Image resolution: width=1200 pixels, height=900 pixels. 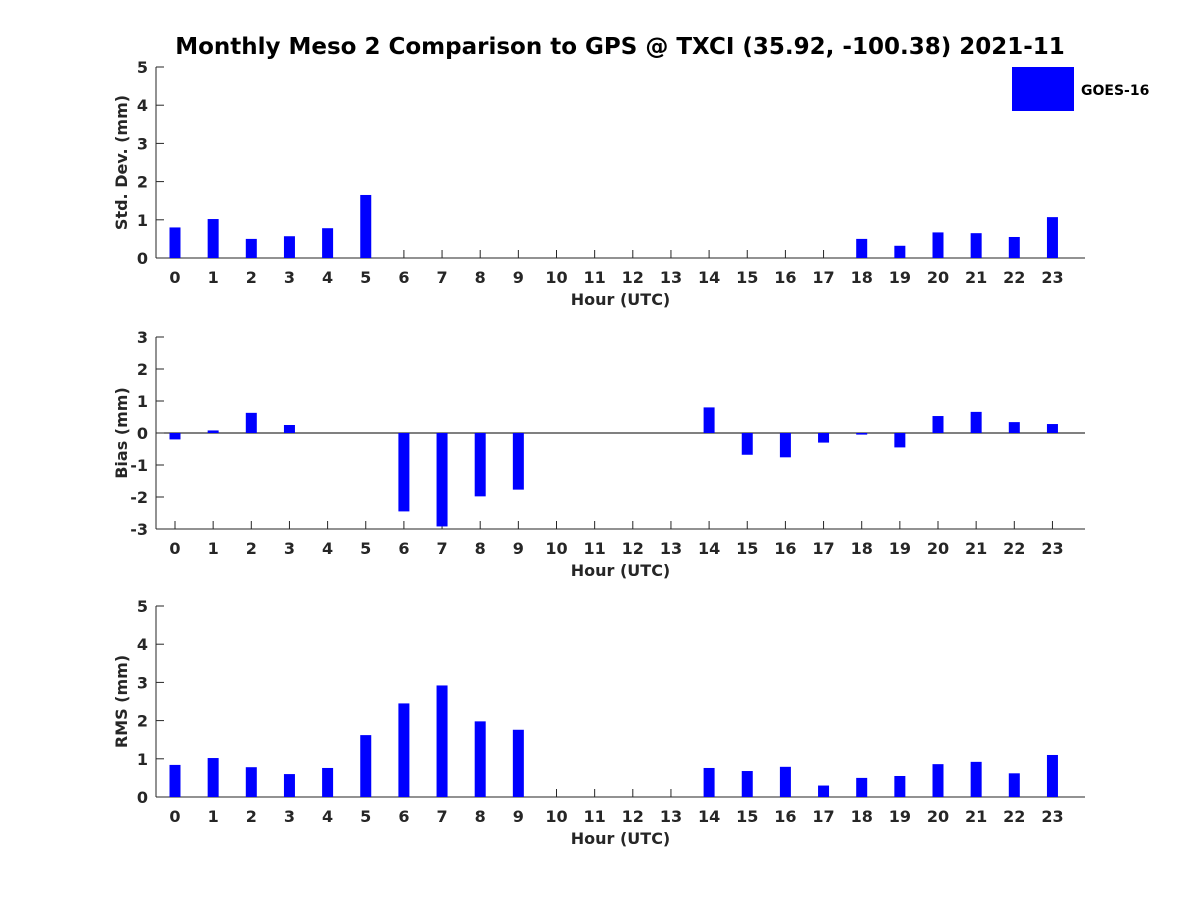 I want to click on x-tick-label: 14, so click(x=709, y=816).